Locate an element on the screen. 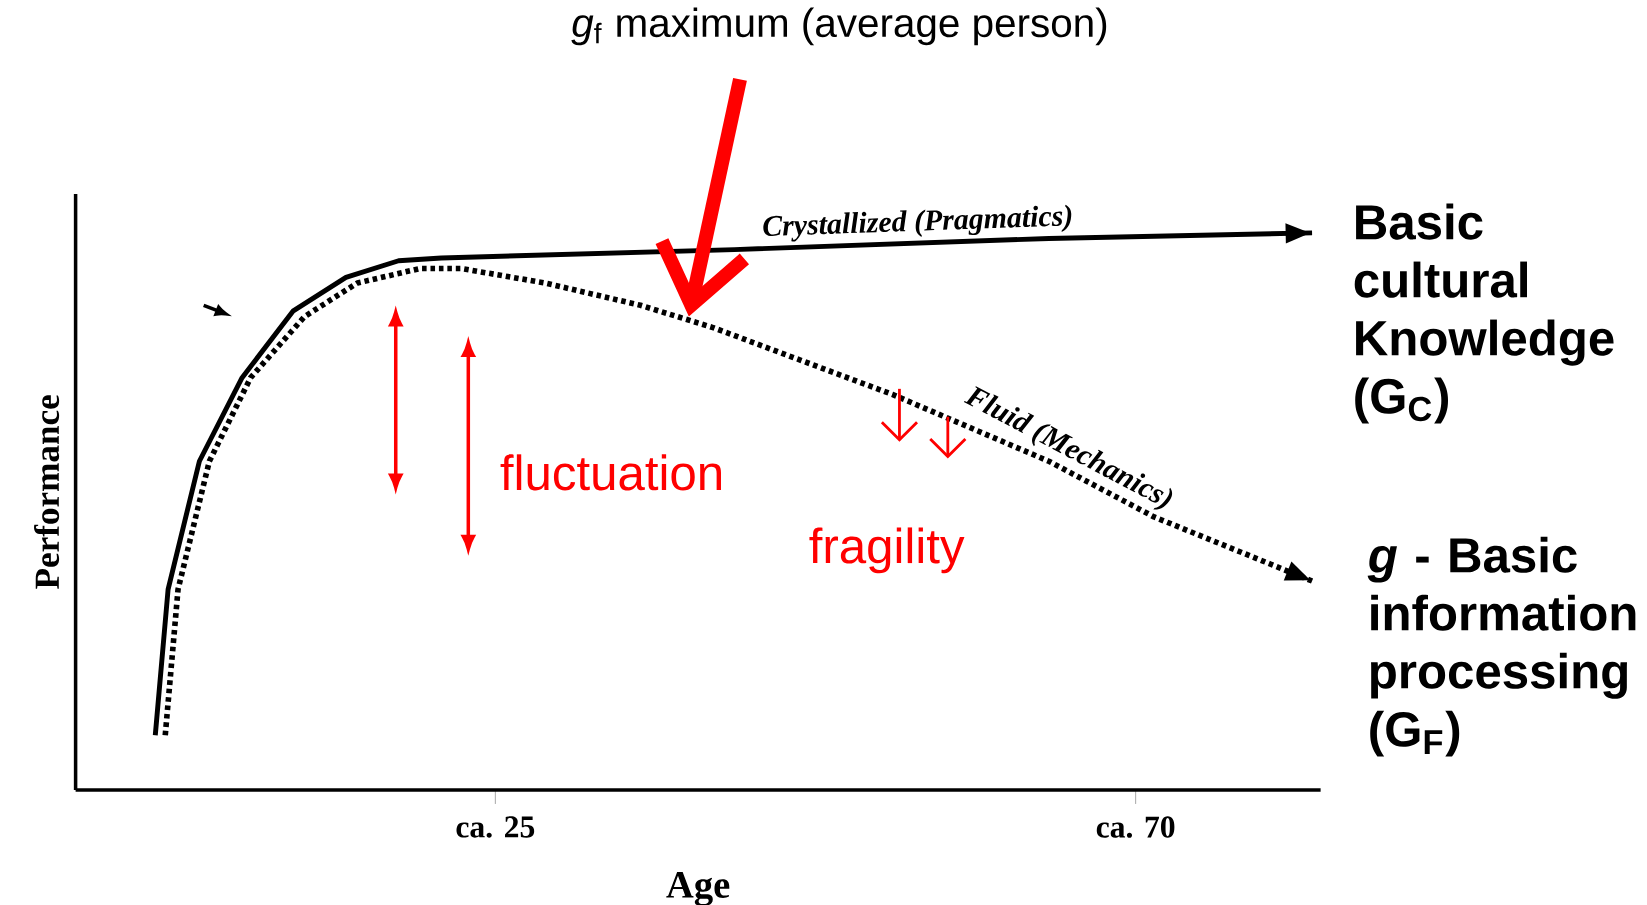 This screenshot has height=905, width=1647. x-axis-title: Age is located at coordinates (698, 888).